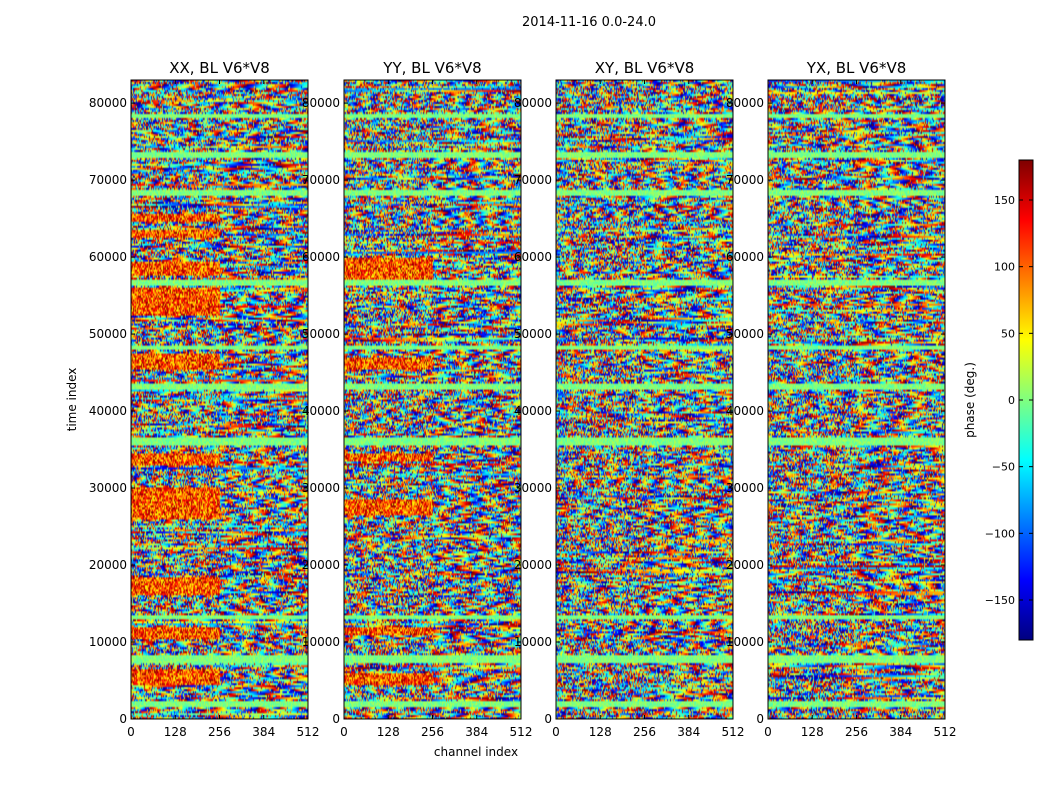 The height and width of the screenshot is (800, 1050). Describe the element at coordinates (1004, 200) in the screenshot. I see `colorbar-tick-label: 150` at that location.